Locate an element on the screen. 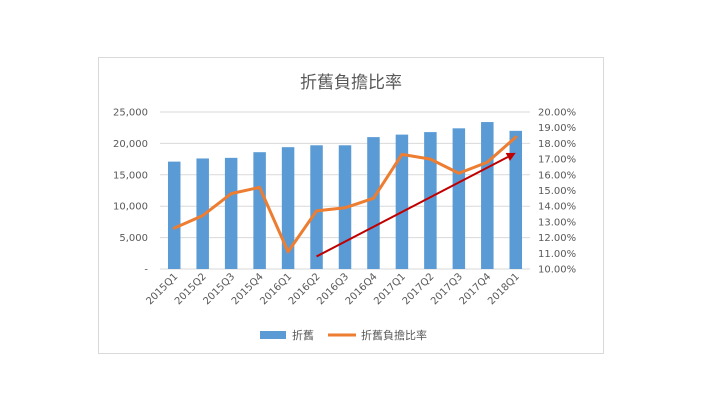 The height and width of the screenshot is (405, 720). right-tick-label: 14.00% is located at coordinates (557, 207).